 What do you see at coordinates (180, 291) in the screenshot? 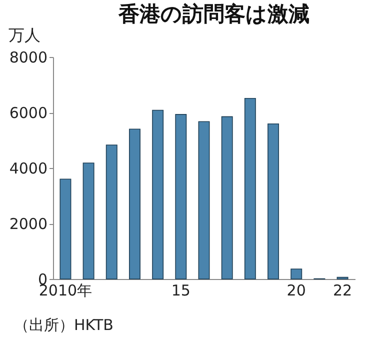
I see `x-tick-label: 15` at bounding box center [180, 291].